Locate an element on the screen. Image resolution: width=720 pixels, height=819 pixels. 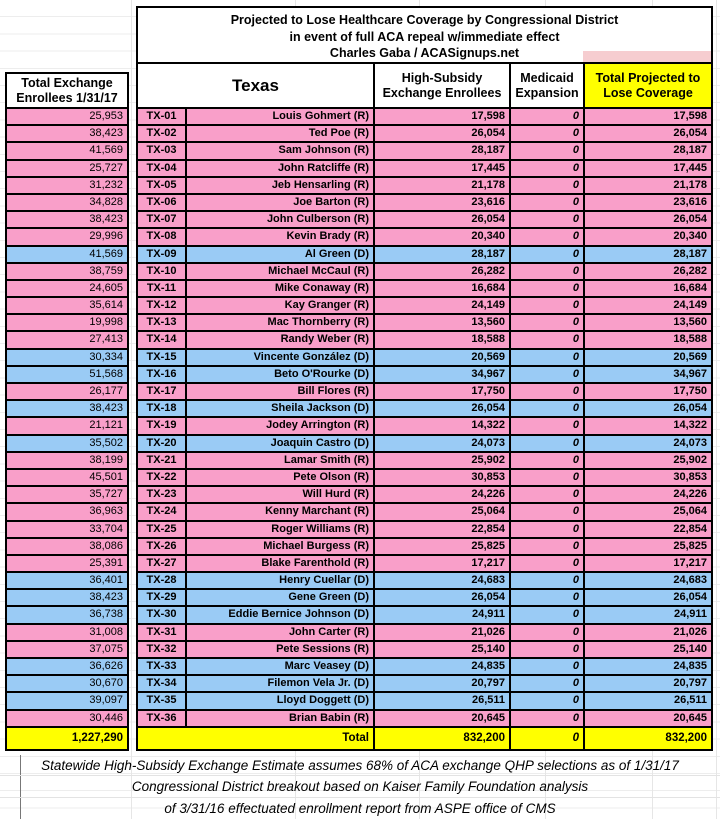
cell-high-subsidy: 25,064 is located at coordinates (443, 512).